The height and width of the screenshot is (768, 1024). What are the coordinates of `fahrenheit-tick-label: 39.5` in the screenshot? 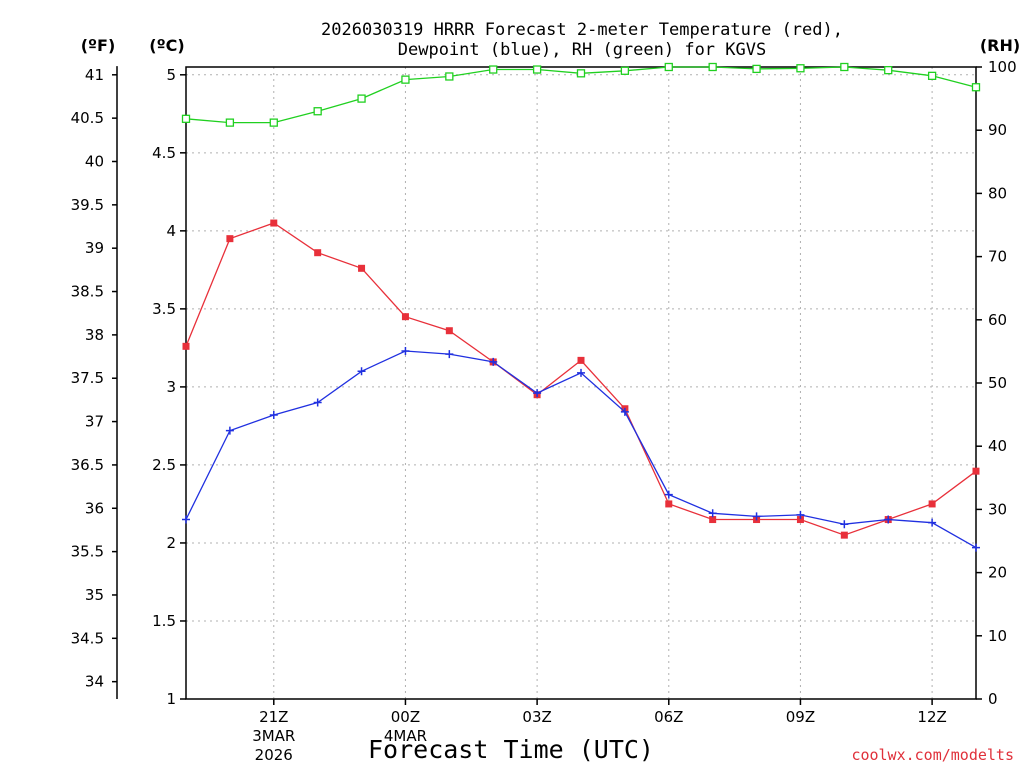 It's located at (87, 205).